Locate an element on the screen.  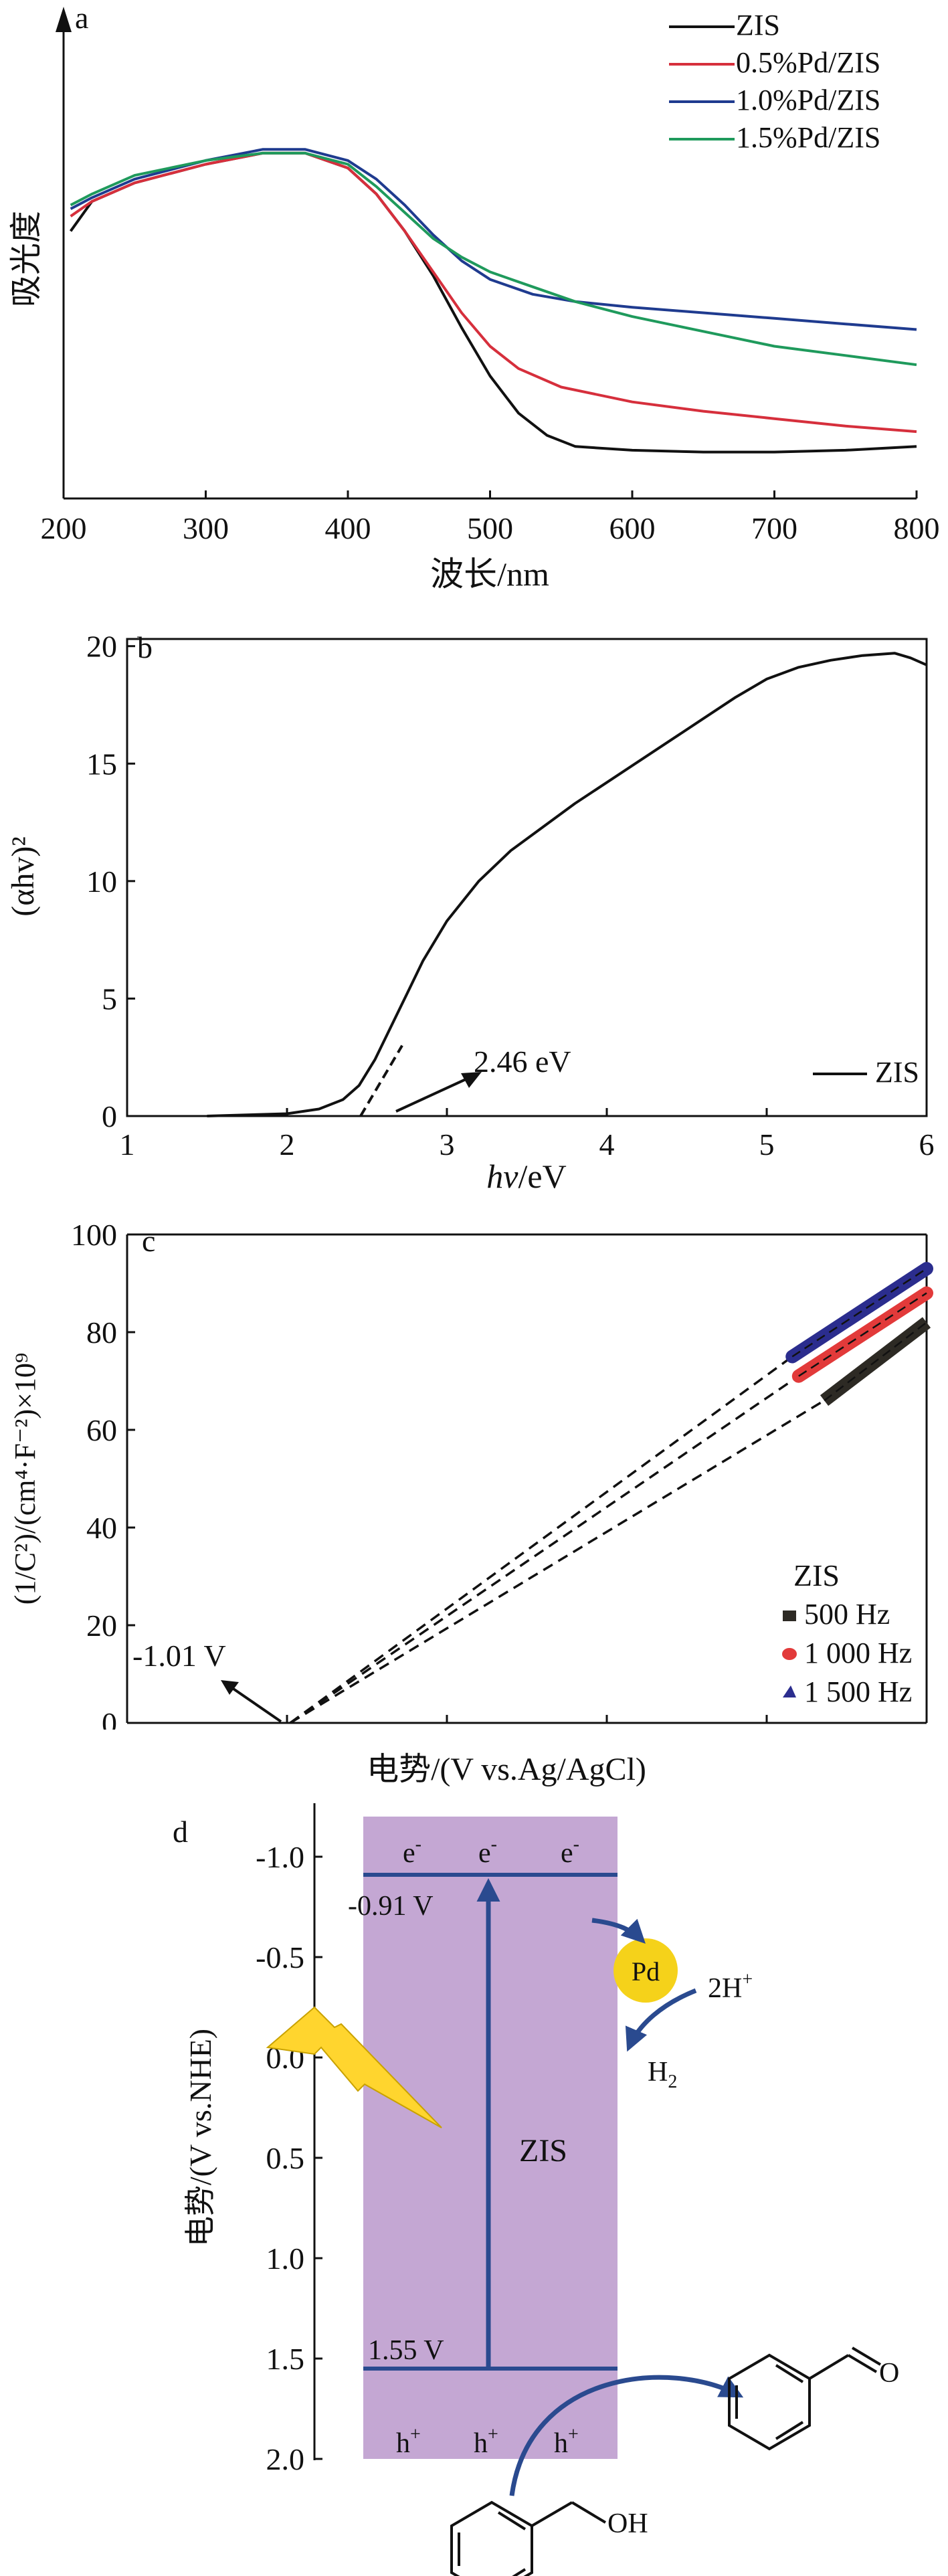
hydrogen-label-text: H is located at coordinates (658, 2072).